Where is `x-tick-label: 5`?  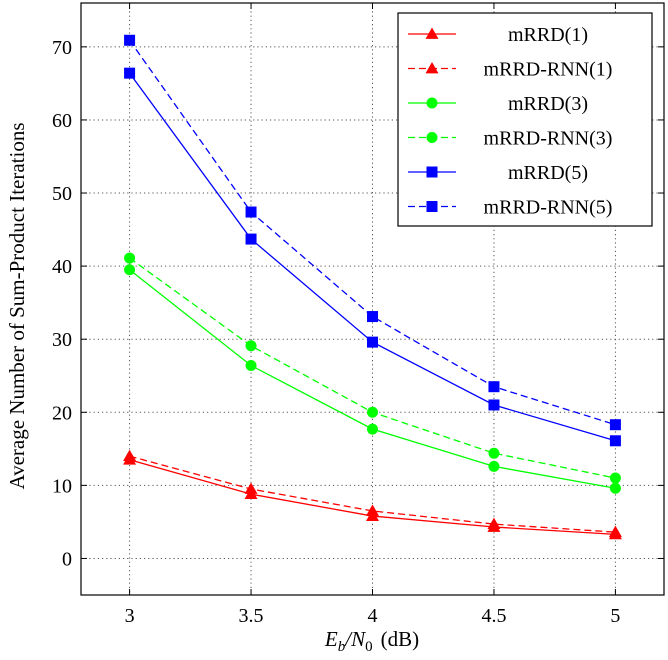 x-tick-label: 5 is located at coordinates (615, 616).